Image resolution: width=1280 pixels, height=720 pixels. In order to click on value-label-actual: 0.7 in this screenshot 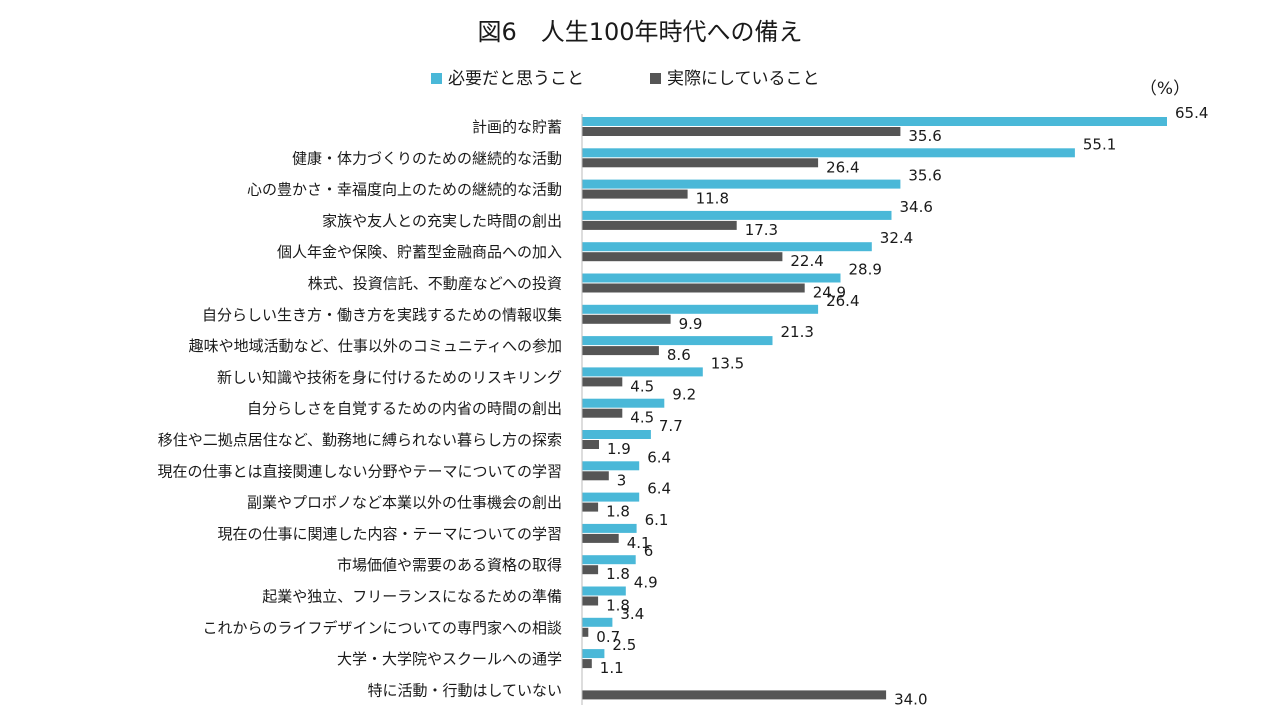, I will do `click(608, 637)`.